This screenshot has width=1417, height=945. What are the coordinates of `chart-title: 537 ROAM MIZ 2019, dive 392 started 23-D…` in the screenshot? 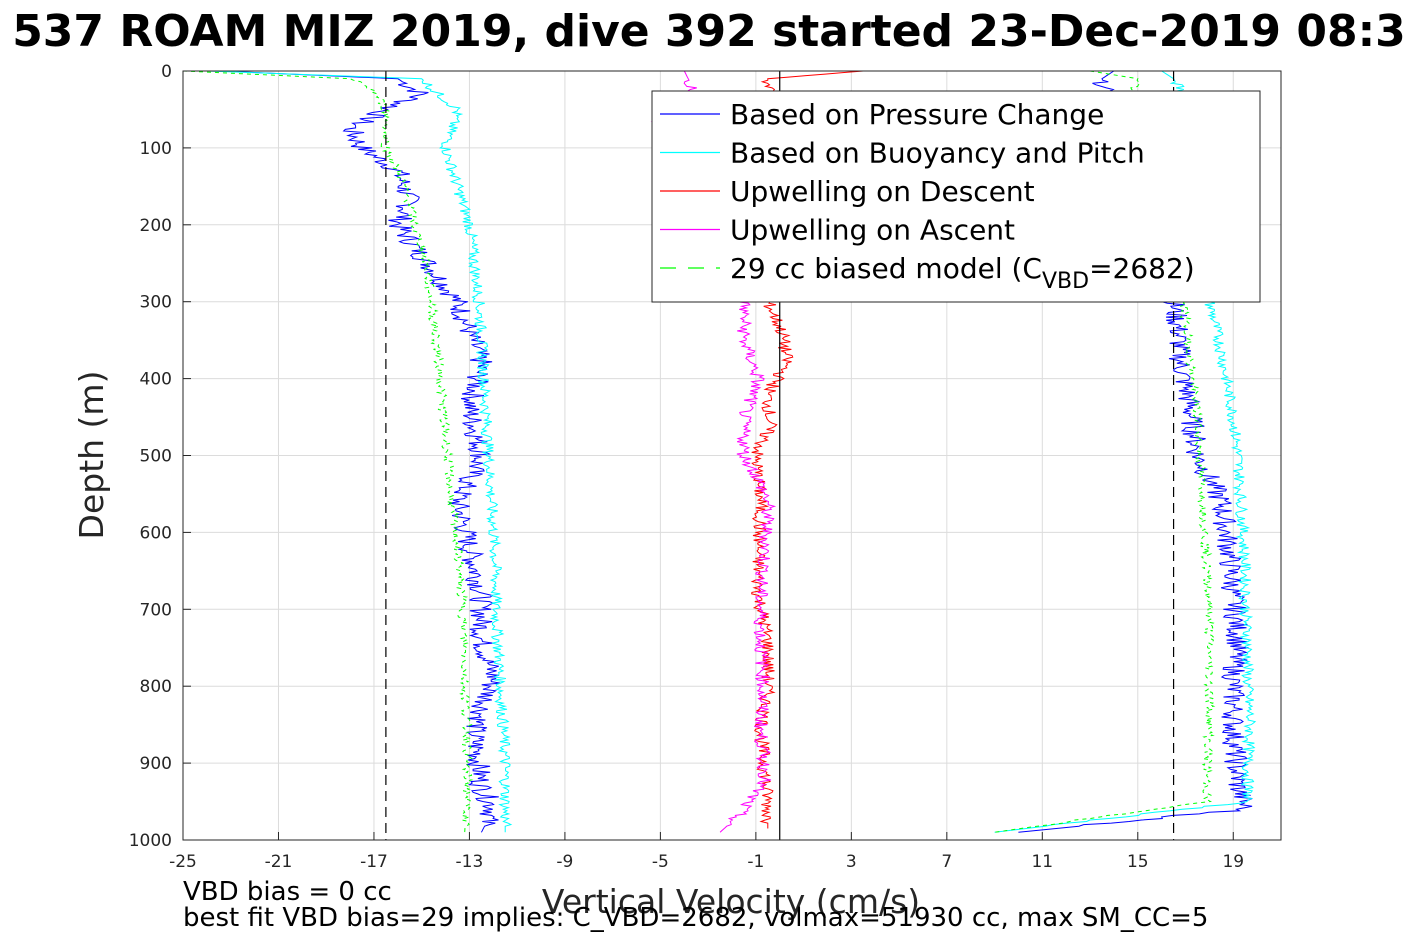 It's located at (709, 31).